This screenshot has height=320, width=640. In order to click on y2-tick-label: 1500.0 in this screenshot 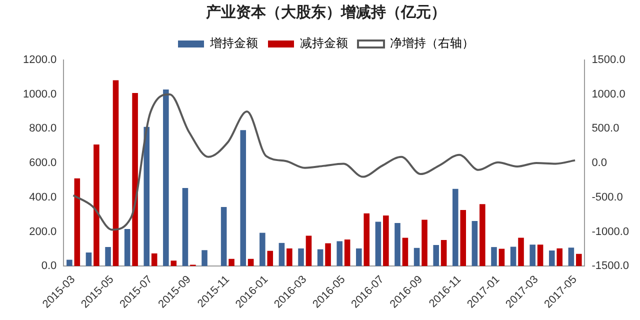, I will do `click(609, 60)`.